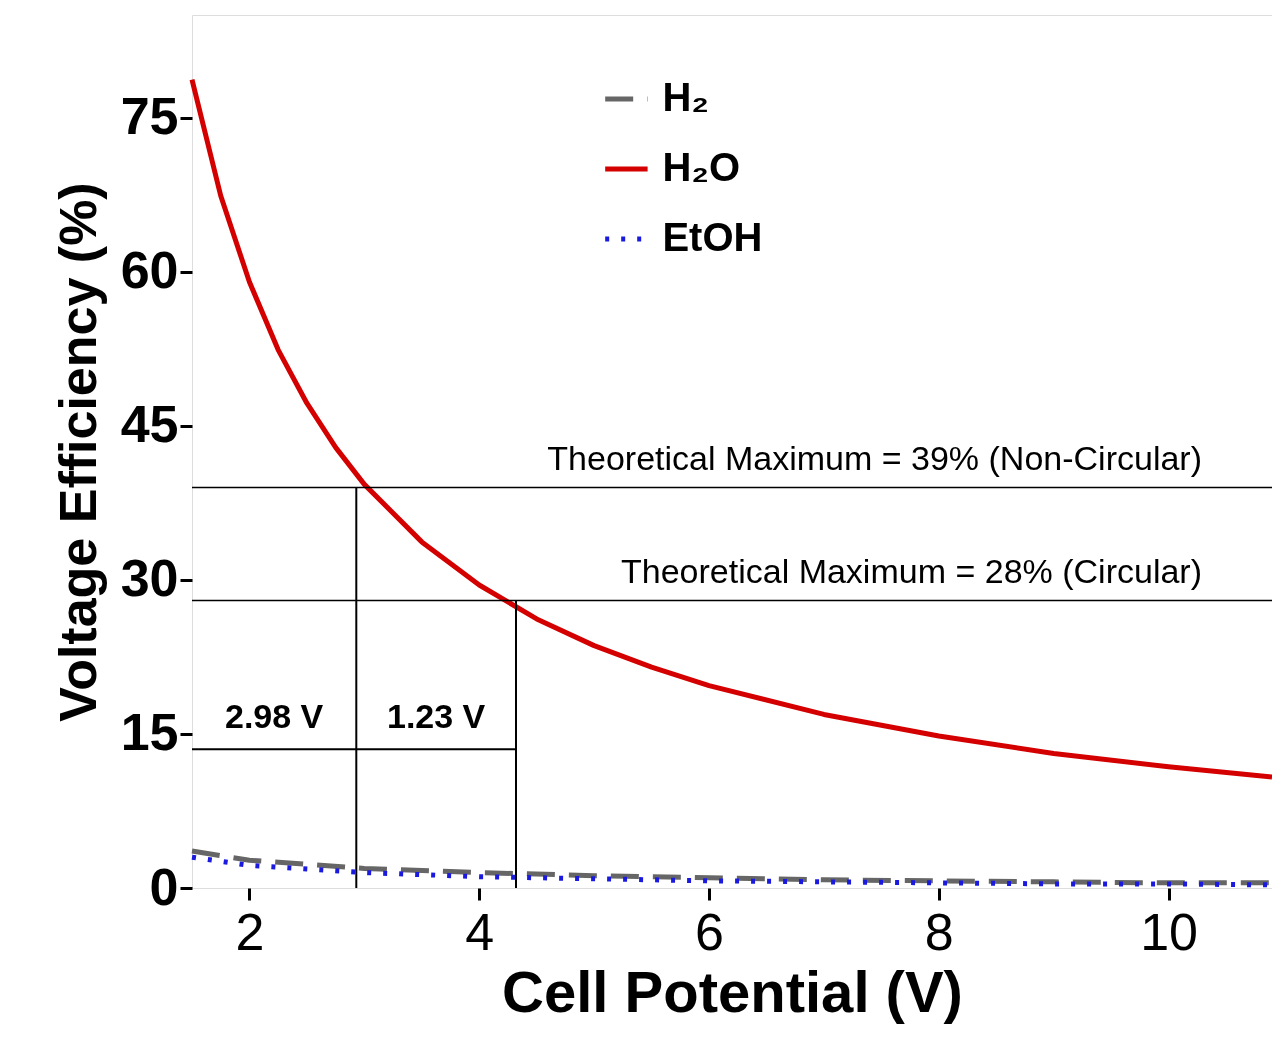  I want to click on y-tick-label: 30, so click(149, 578).